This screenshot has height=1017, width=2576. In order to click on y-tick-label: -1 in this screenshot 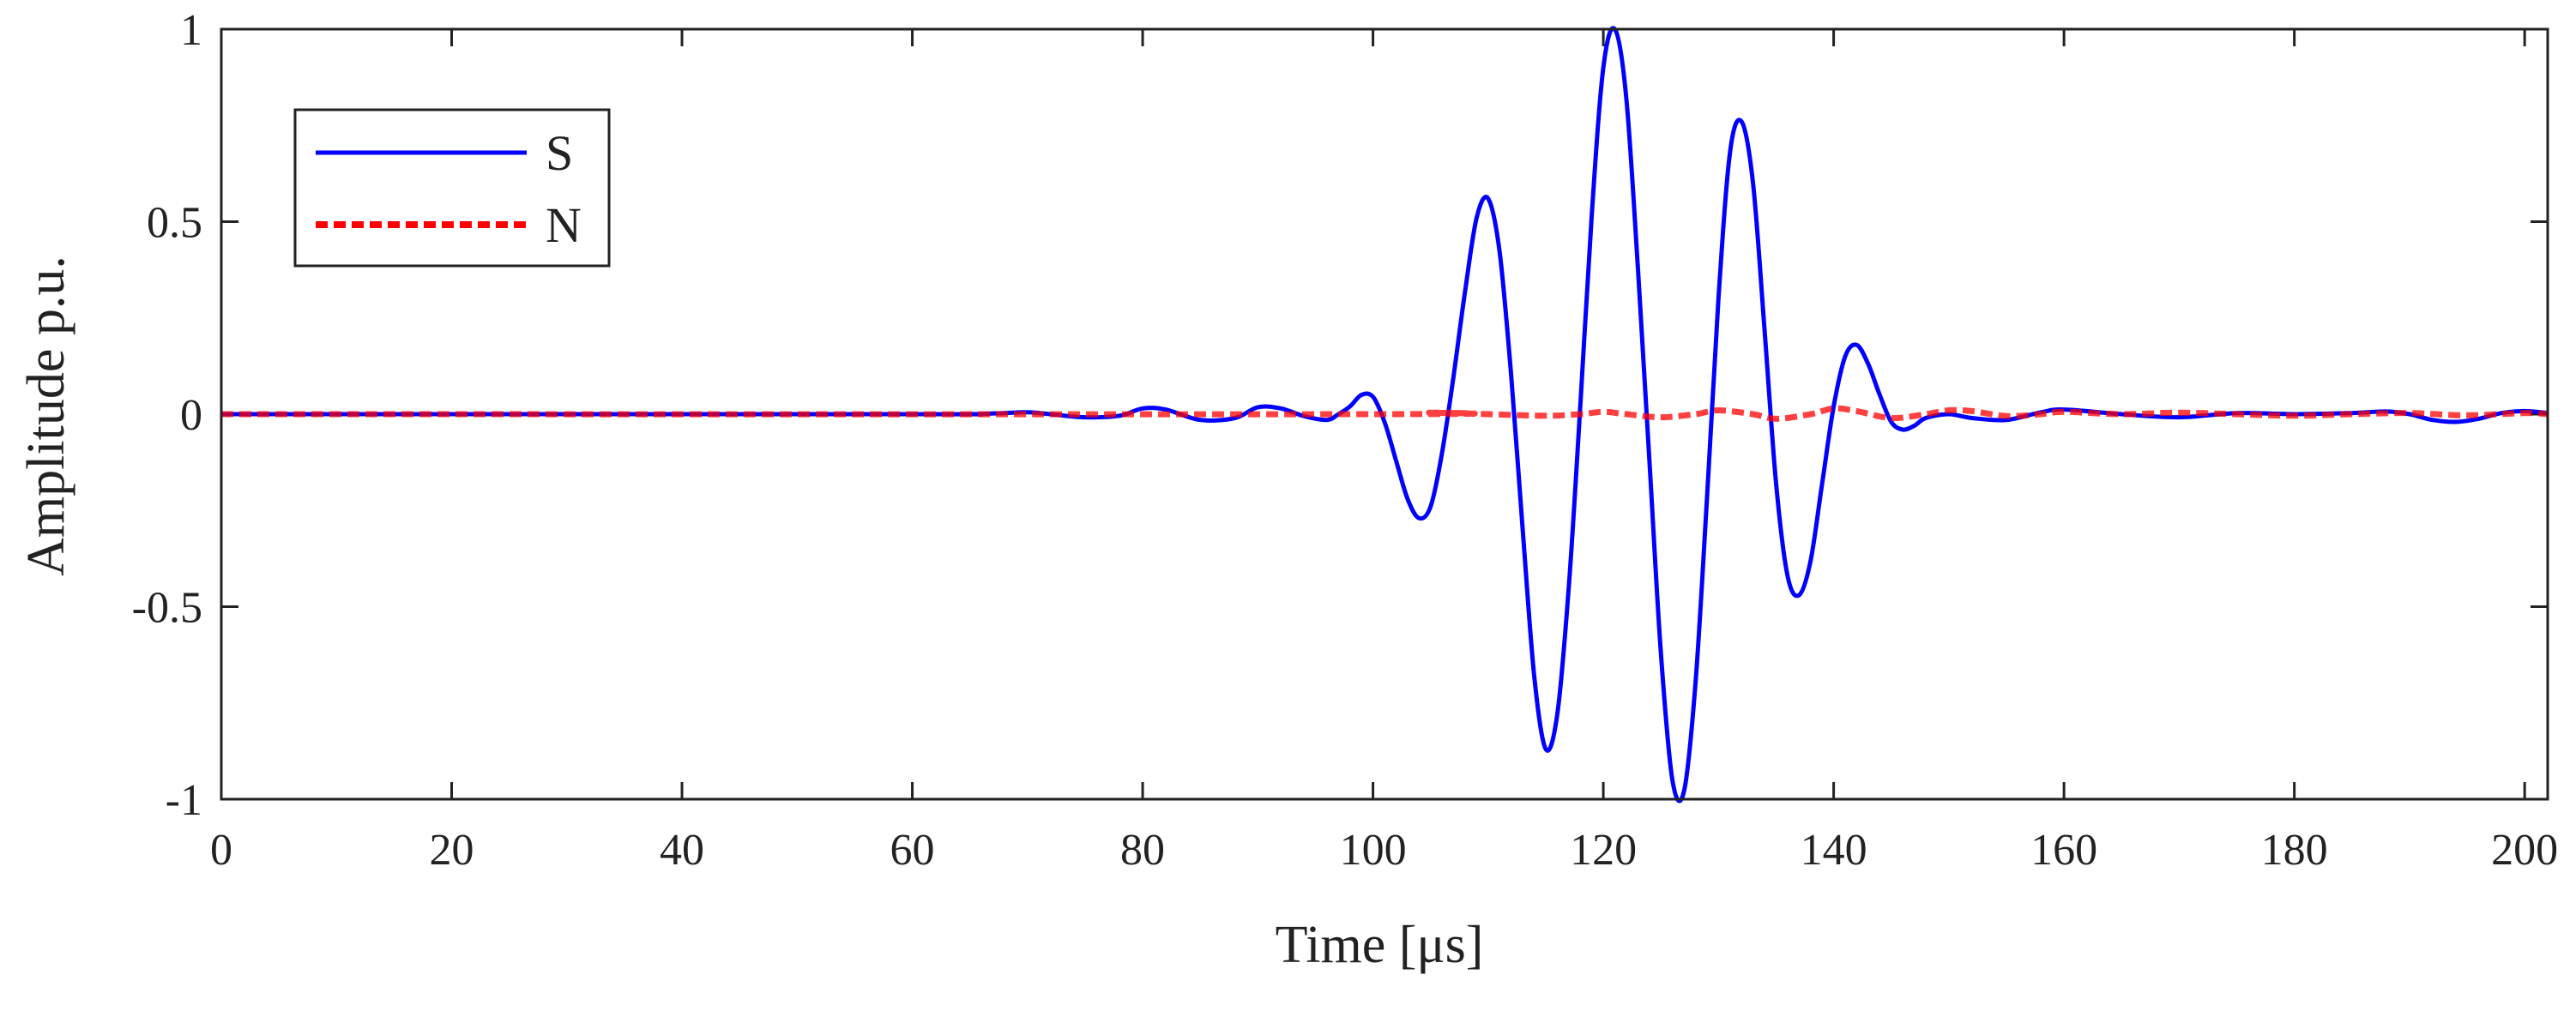, I will do `click(184, 800)`.